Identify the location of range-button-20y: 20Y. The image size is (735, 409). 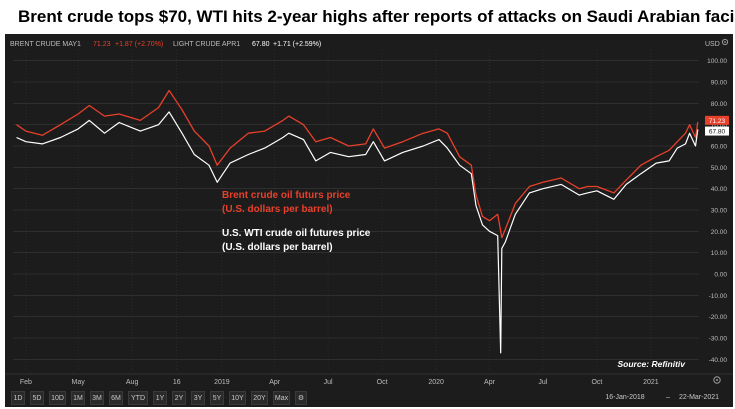
(259, 398).